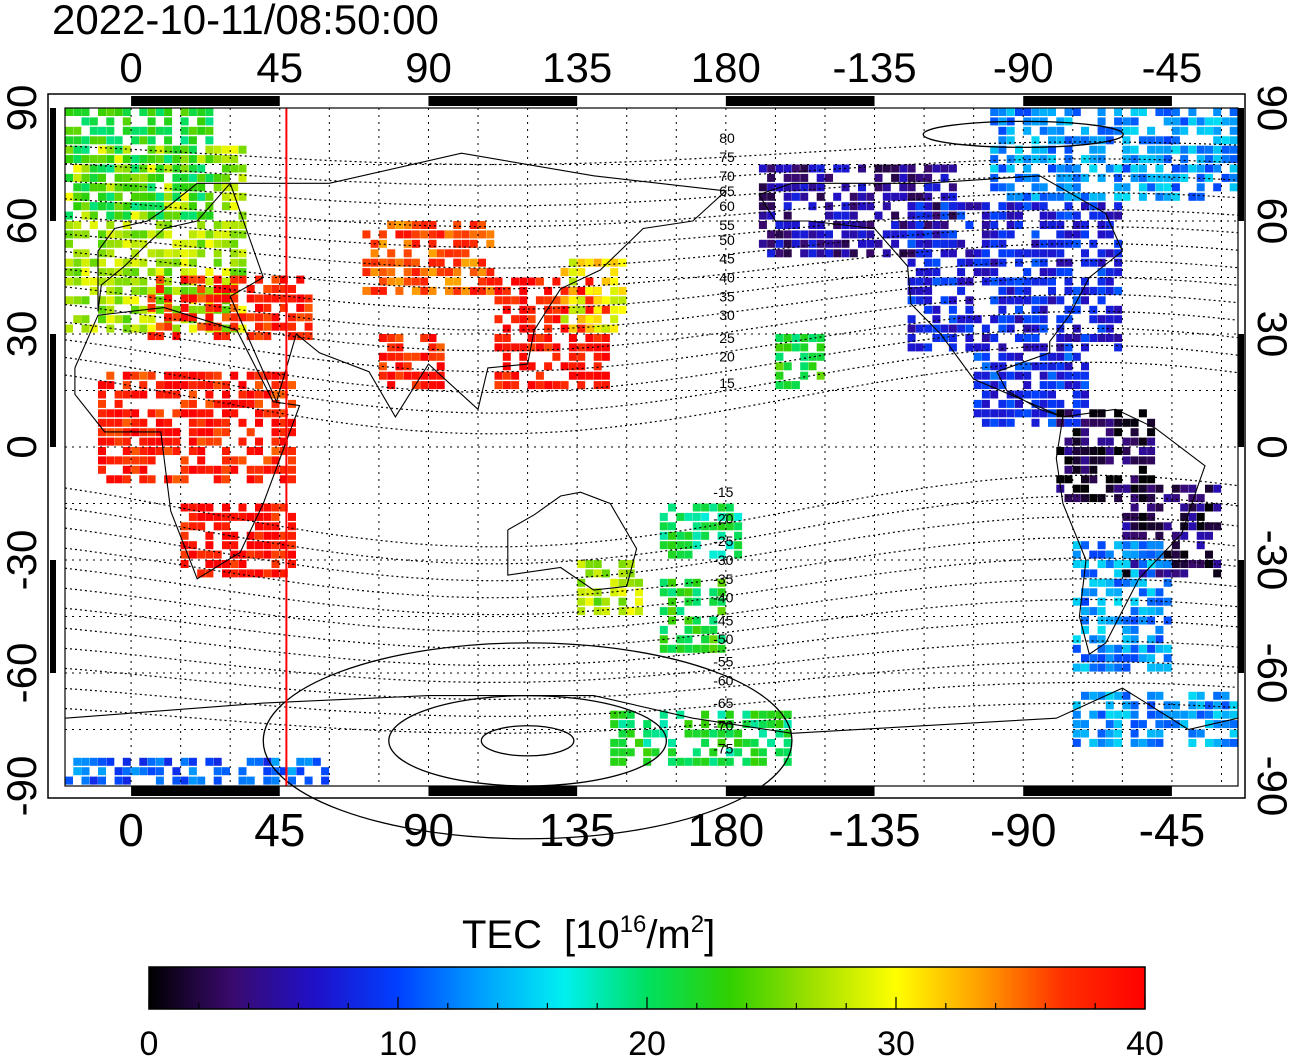 The image size is (1294, 1057). What do you see at coordinates (1106, 456) in the screenshot?
I see `tec-region-south-america-north` at bounding box center [1106, 456].